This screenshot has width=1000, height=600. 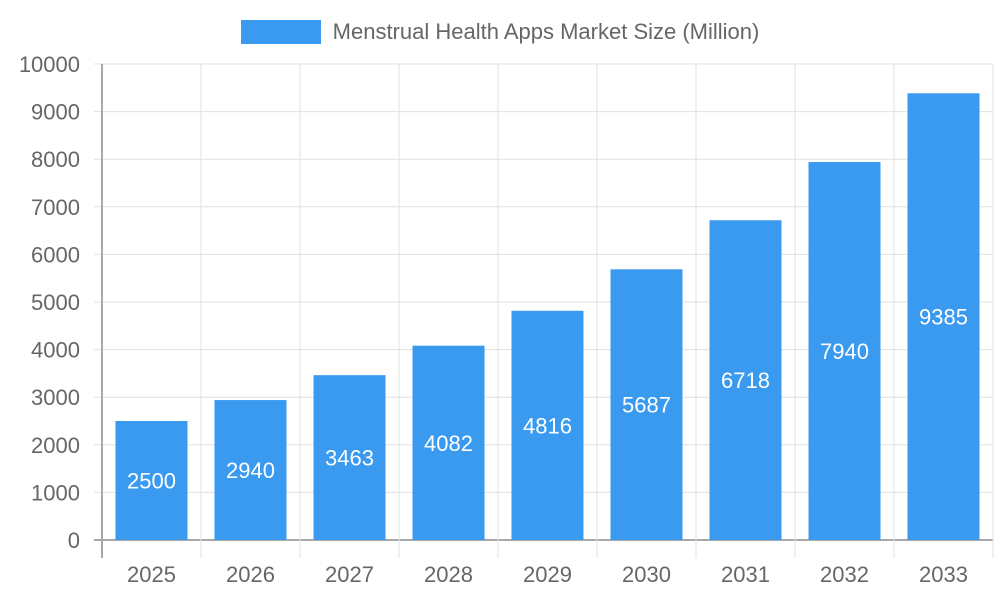 I want to click on legend-swatch, so click(x=280, y=32).